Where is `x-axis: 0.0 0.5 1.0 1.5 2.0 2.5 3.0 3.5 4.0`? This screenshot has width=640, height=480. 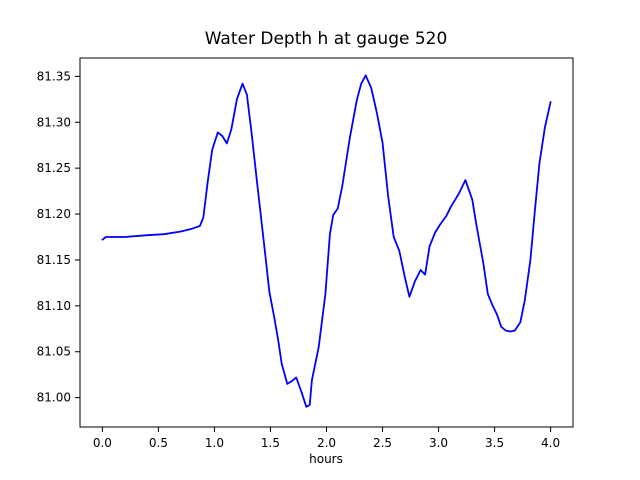 x-axis: 0.0 0.5 1.0 1.5 2.0 2.5 3.0 3.5 4.0 is located at coordinates (326, 438).